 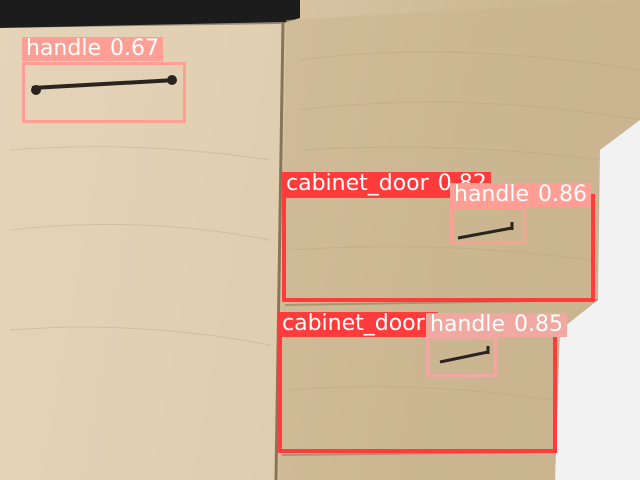 I want to click on label-score: 0.85, so click(x=538, y=324).